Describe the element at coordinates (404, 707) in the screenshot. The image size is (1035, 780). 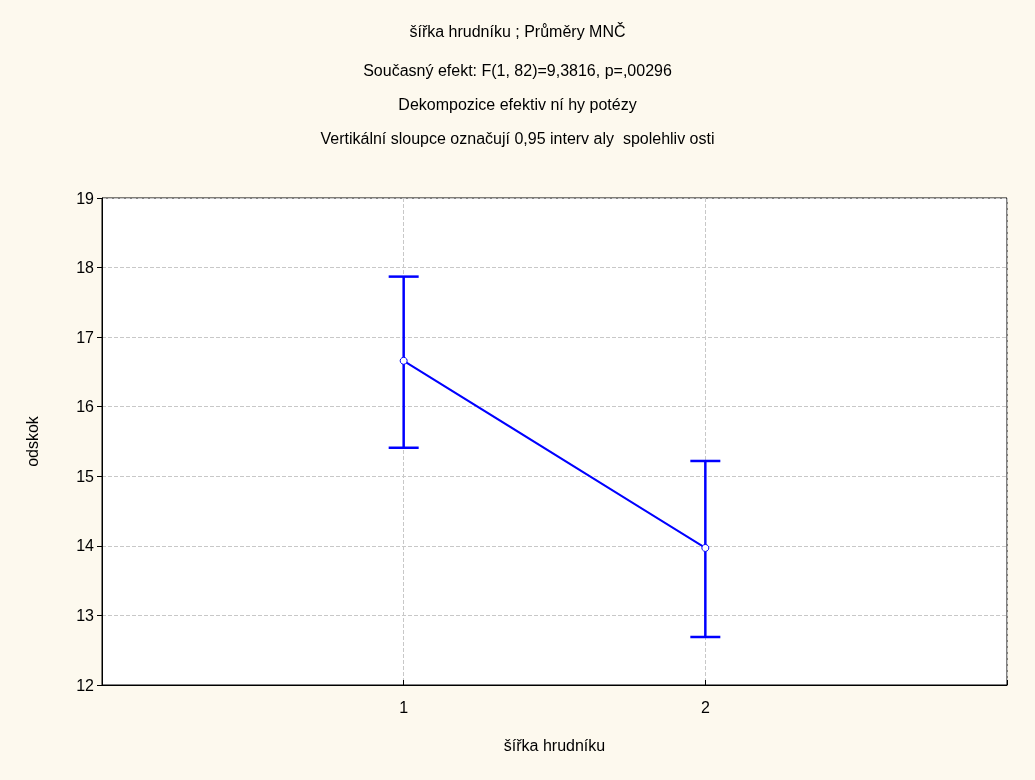
I see `x-tick-label: 1` at that location.